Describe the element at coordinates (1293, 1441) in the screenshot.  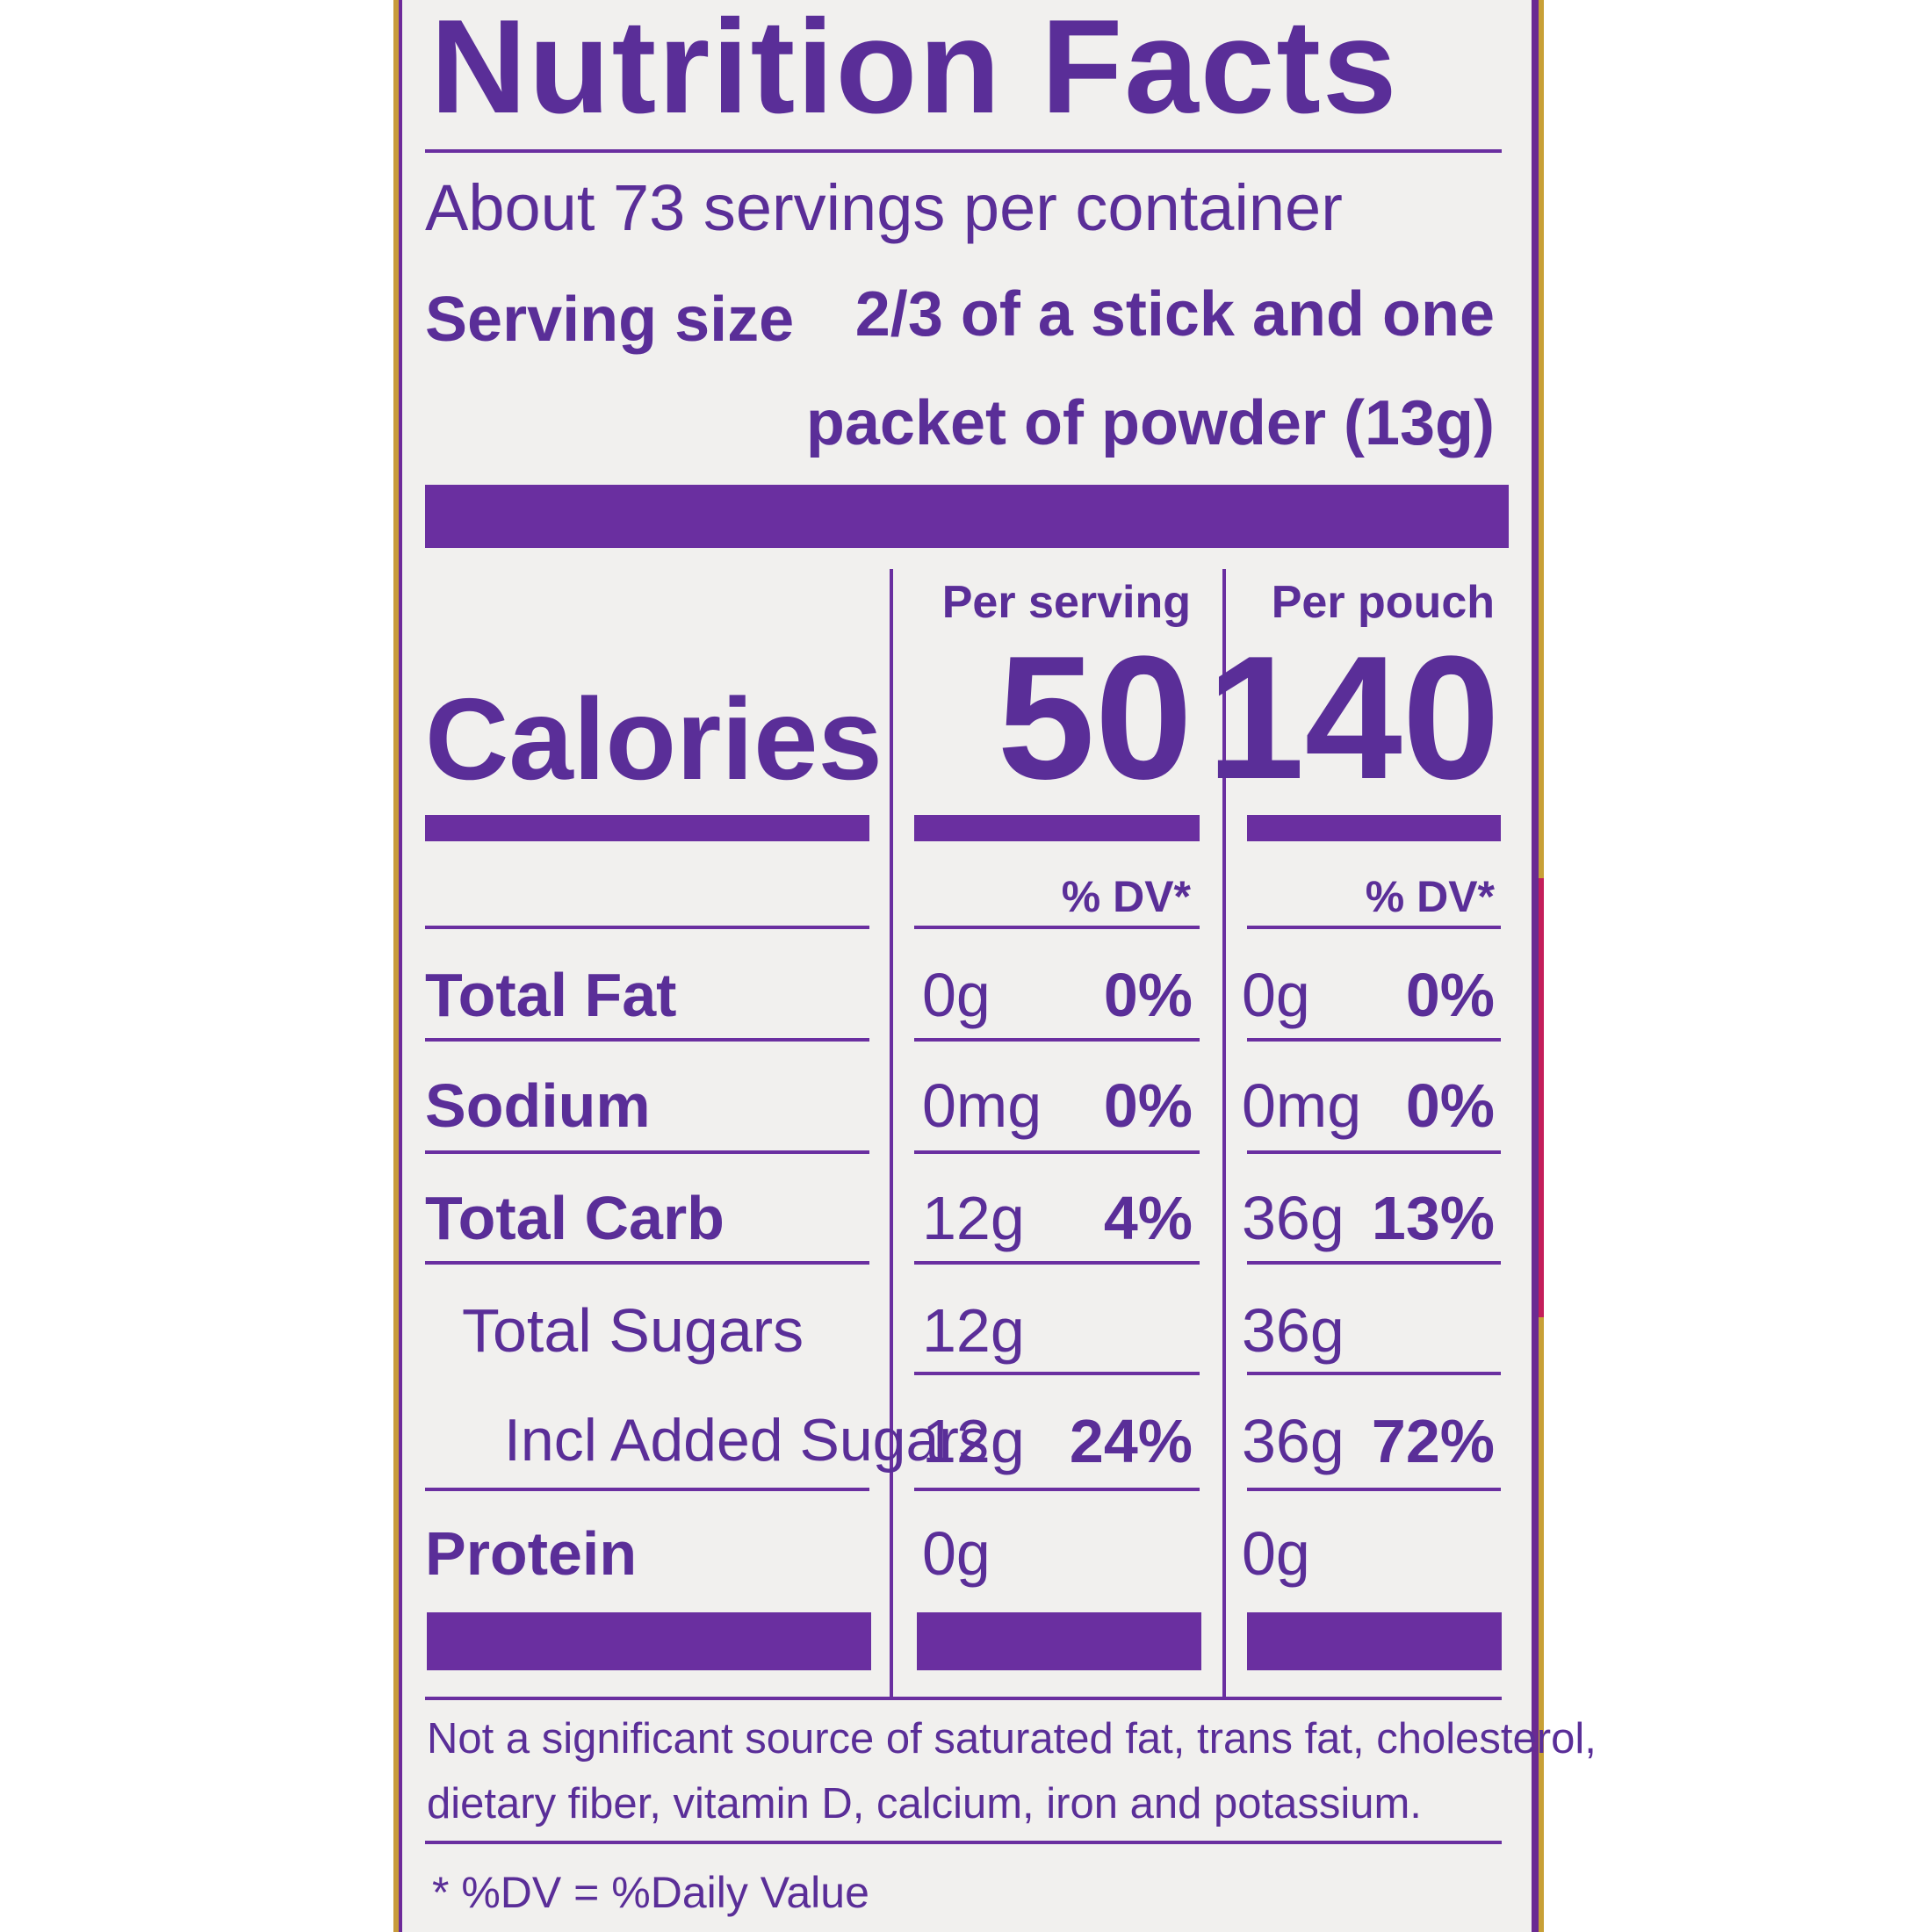
I see `added-sugars-pouch-amount: 36g` at that location.